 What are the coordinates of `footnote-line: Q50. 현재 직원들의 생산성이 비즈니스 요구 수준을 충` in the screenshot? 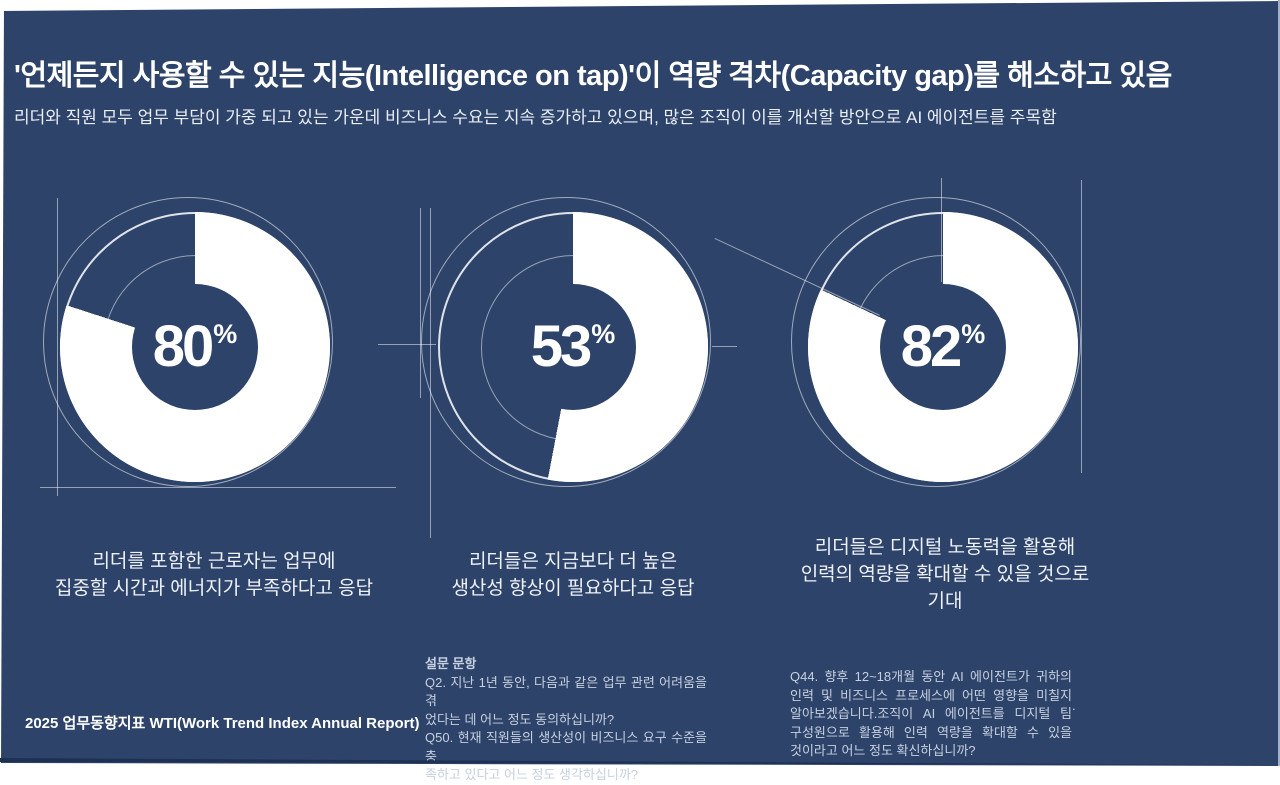 It's located at (566, 747).